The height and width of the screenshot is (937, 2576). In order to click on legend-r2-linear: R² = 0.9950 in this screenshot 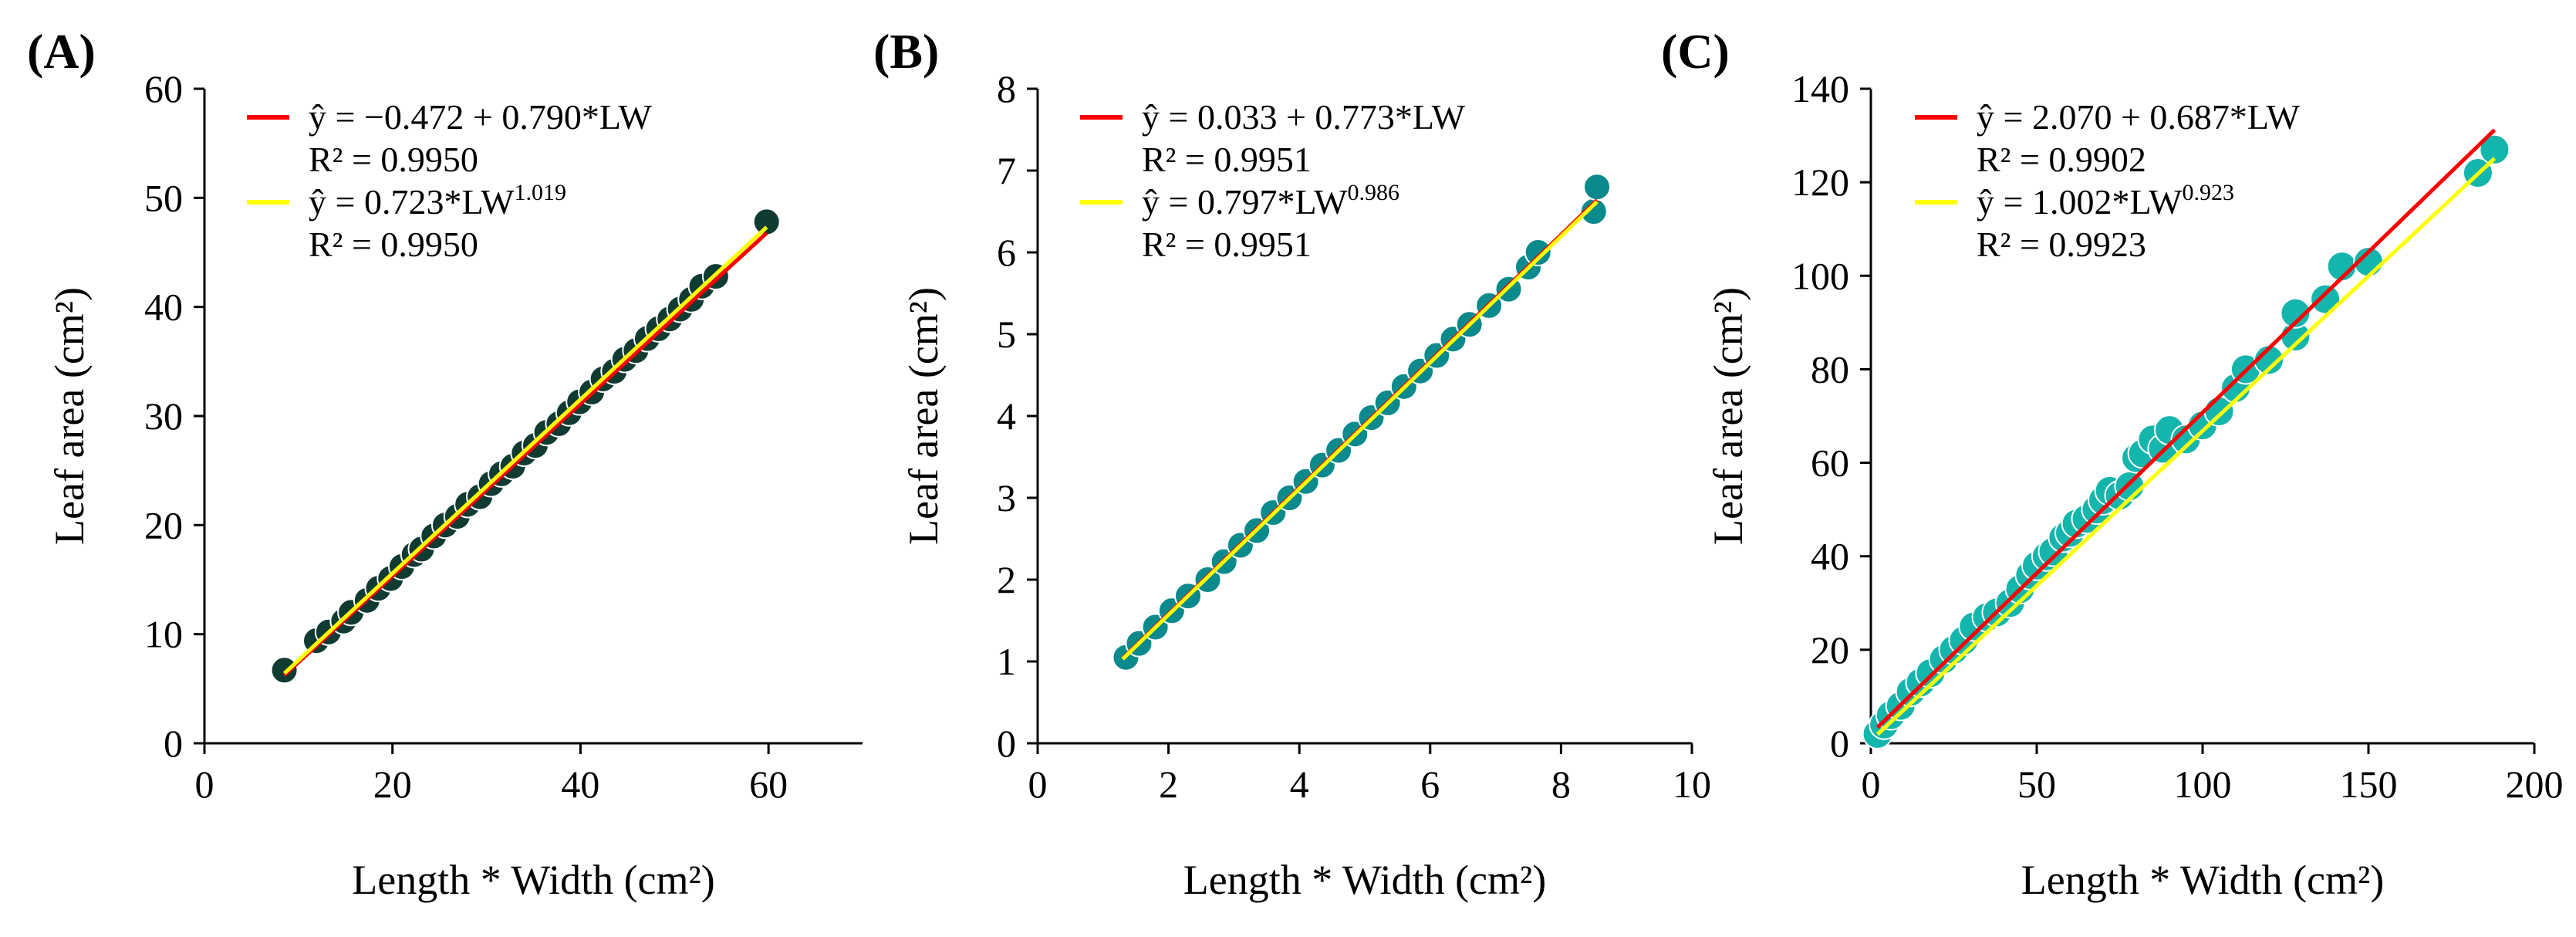, I will do `click(393, 159)`.